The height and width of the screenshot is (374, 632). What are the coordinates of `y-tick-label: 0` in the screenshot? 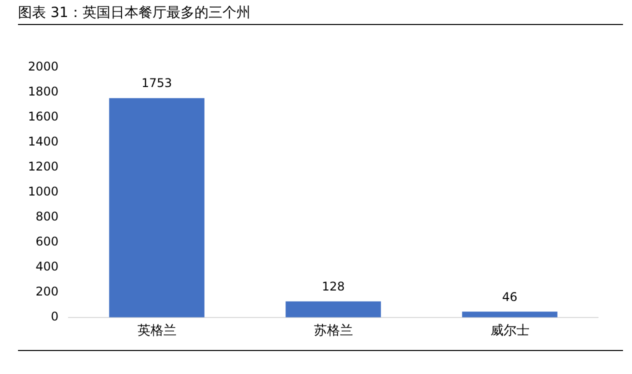 It's located at (54, 317).